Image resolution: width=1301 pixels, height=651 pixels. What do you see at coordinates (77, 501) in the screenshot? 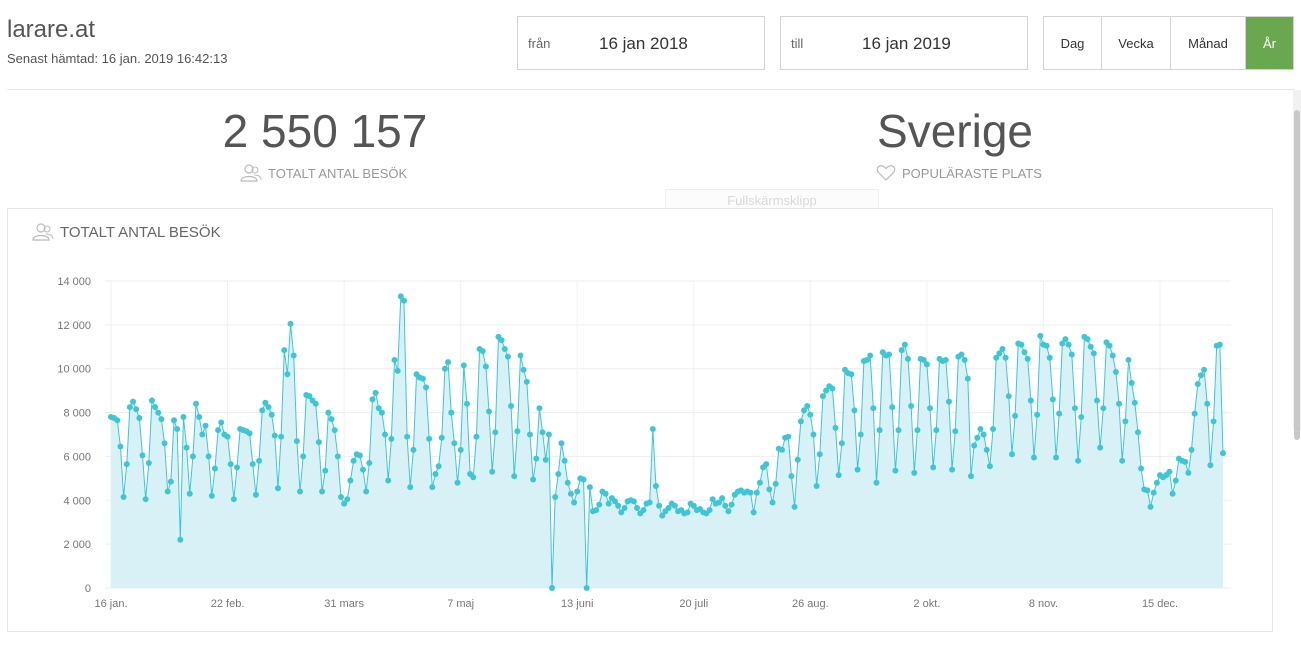
I see `y-tick-label: 4 000` at bounding box center [77, 501].